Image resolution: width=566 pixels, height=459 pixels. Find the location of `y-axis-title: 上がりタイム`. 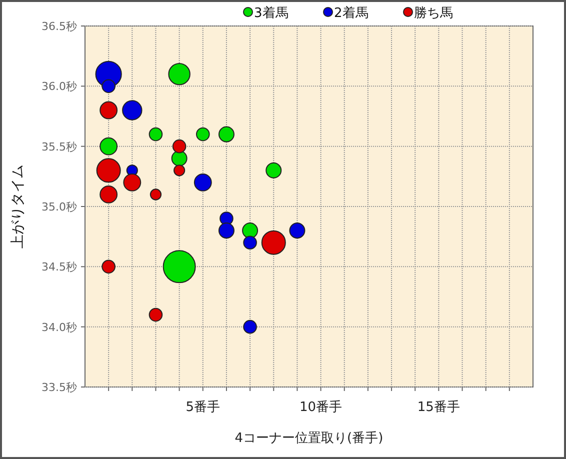

y-axis-title: 上がりタイム is located at coordinates (18, 206).